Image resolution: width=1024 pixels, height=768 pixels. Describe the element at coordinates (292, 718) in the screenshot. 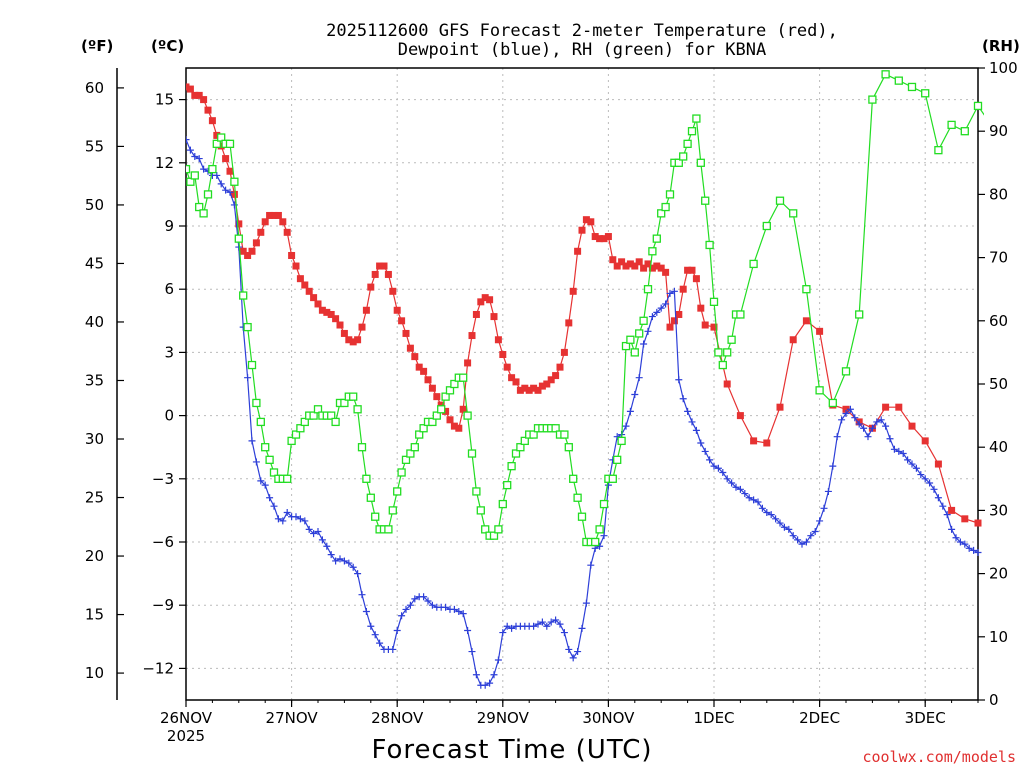

I see `x-tick-label: 27NOV` at that location.